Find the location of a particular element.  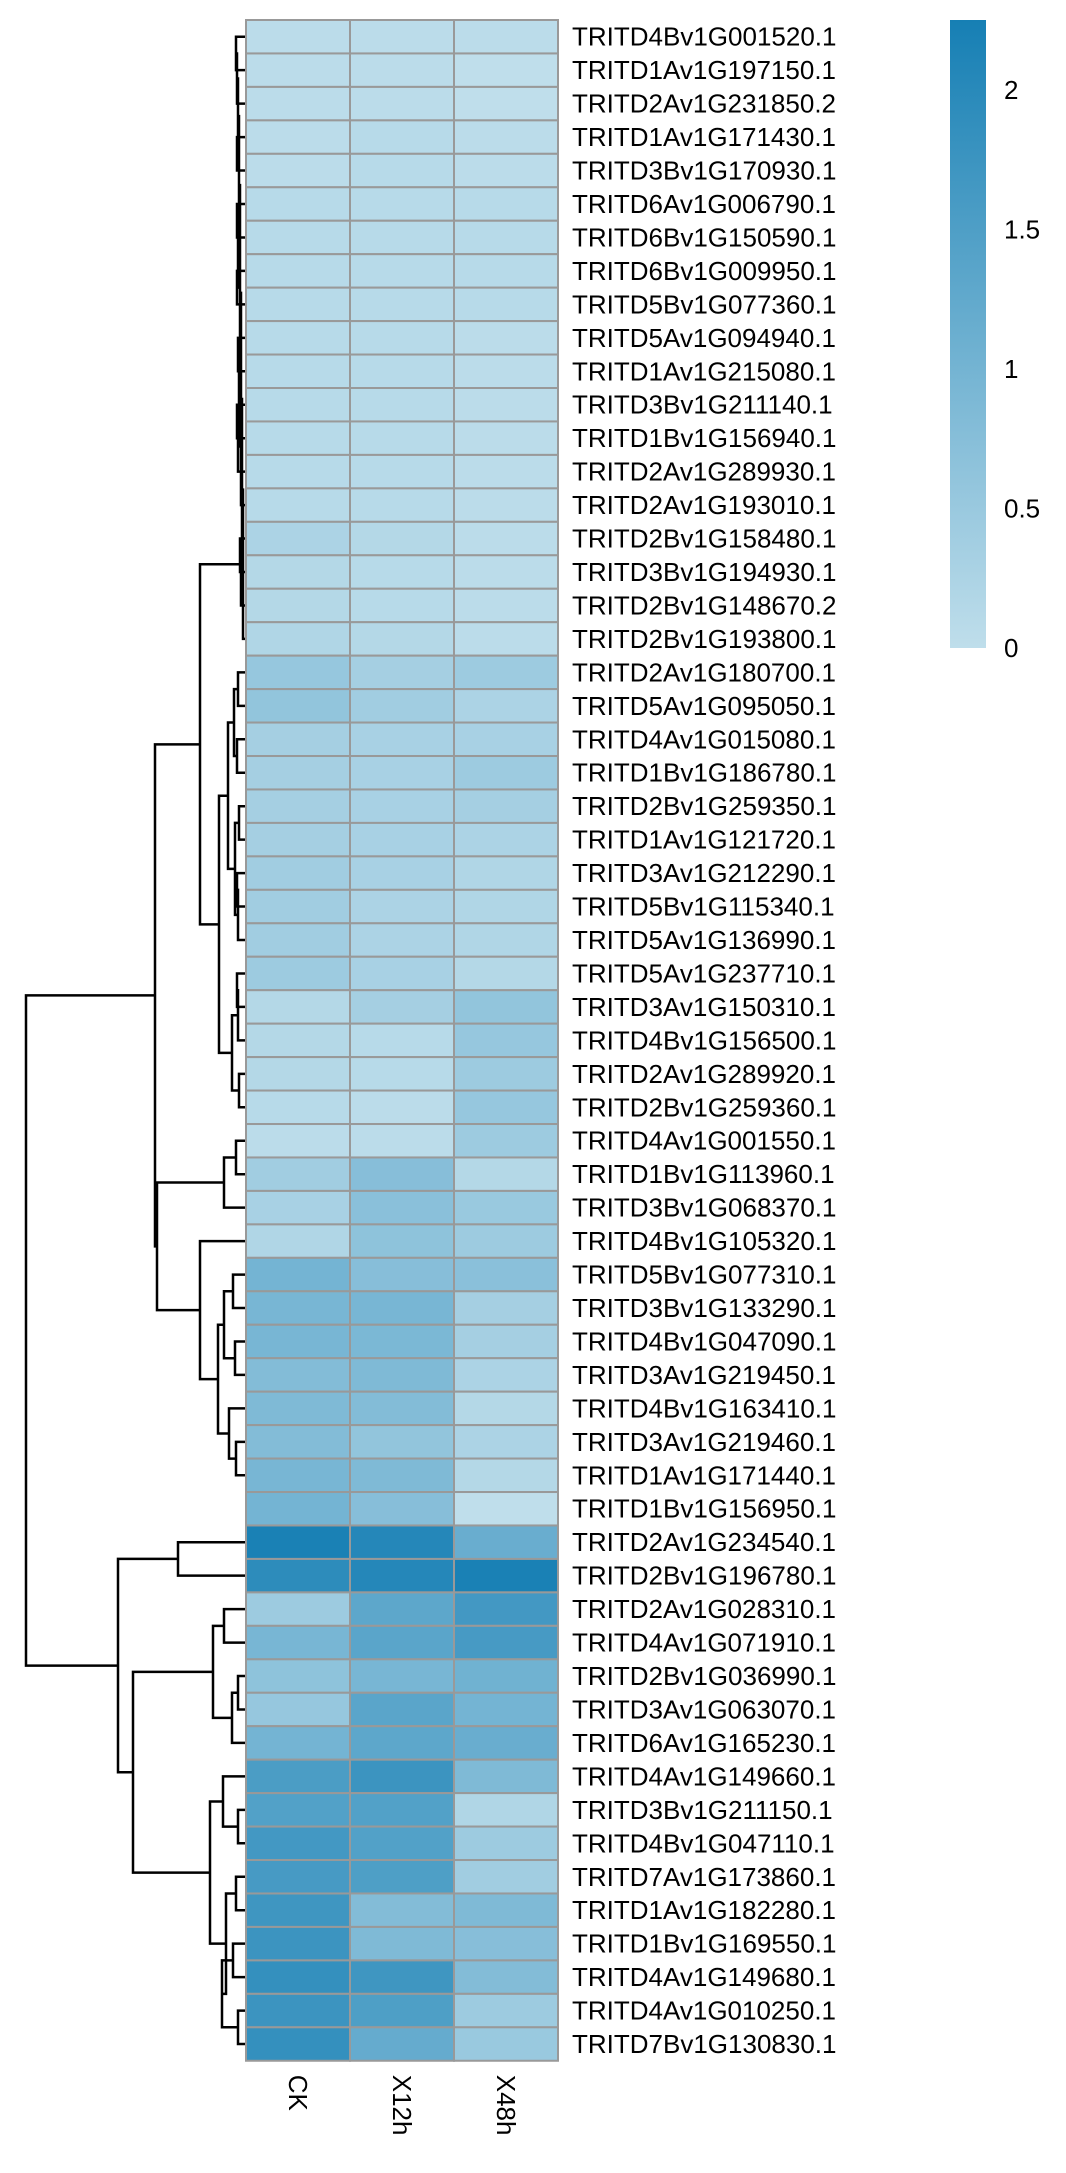

row-label: TRITD1Bv1G156940.1 is located at coordinates (704, 438).